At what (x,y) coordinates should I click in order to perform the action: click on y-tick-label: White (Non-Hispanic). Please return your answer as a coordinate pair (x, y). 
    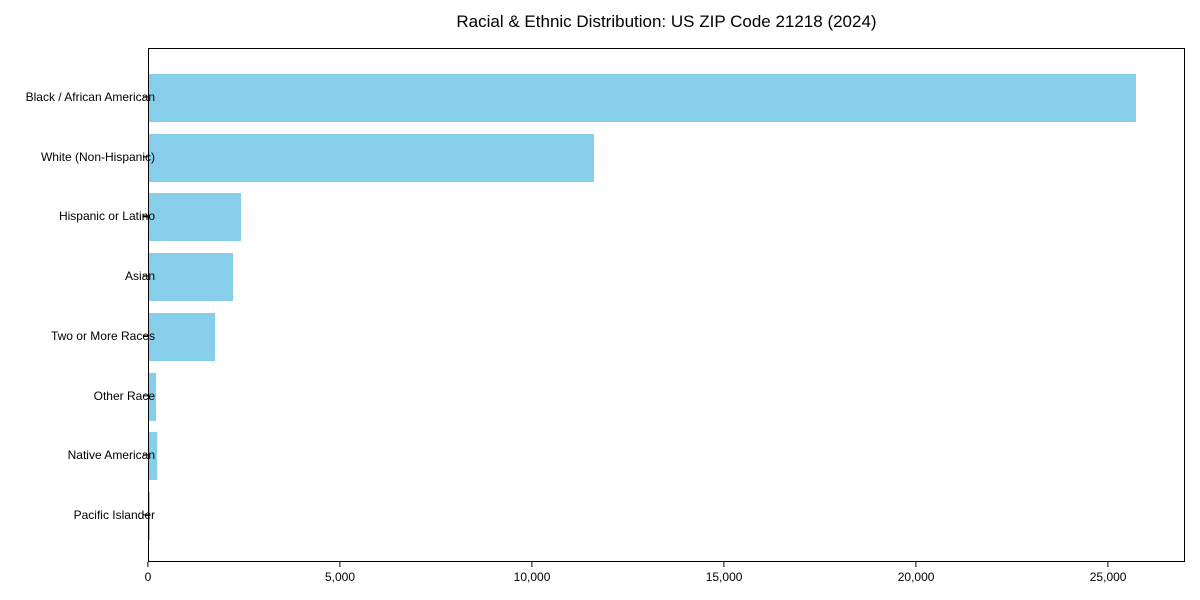
    Looking at the image, I should click on (97, 156).